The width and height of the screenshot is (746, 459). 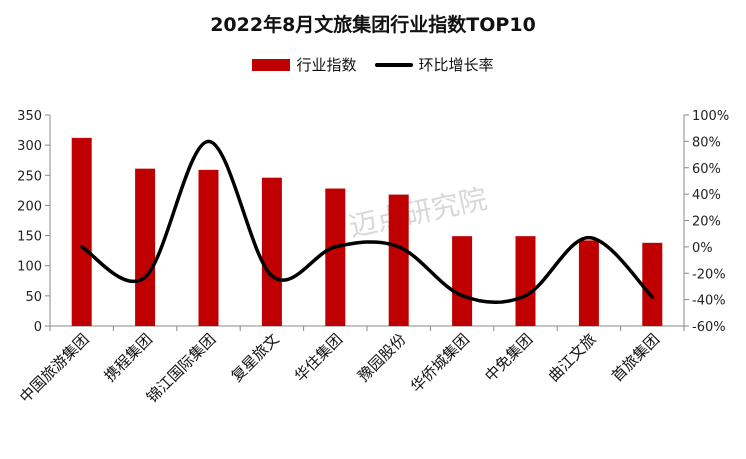 What do you see at coordinates (706, 195) in the screenshot?
I see `right-tick-label: 40%` at bounding box center [706, 195].